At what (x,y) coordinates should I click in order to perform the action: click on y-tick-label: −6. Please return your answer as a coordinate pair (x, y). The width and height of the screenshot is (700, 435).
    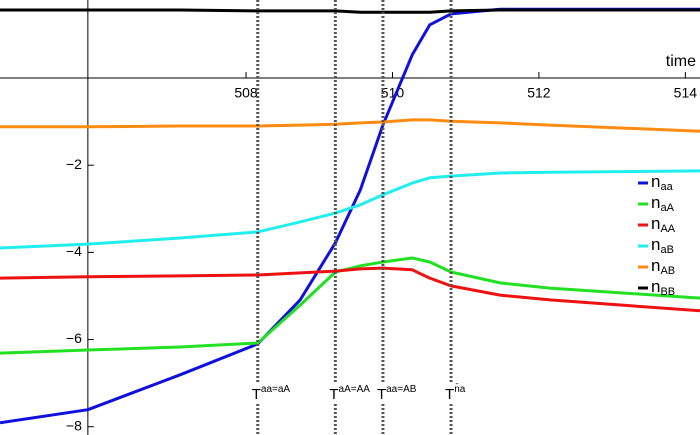
    Looking at the image, I should click on (74, 338).